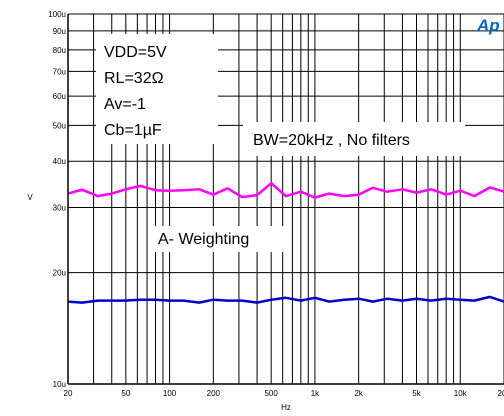  I want to click on y-tick-label: 30u, so click(59, 207).